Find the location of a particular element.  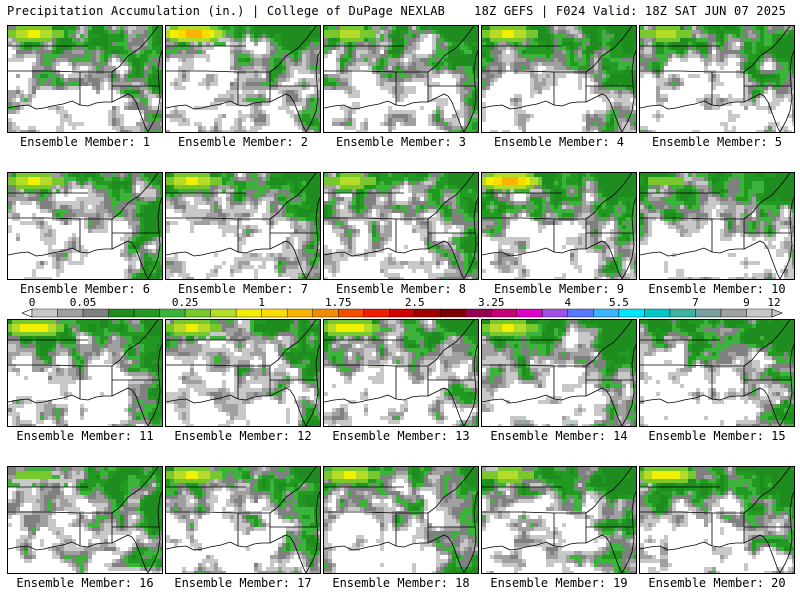

ensemble-member-label: Ensemble Member: 10 is located at coordinates (717, 289).